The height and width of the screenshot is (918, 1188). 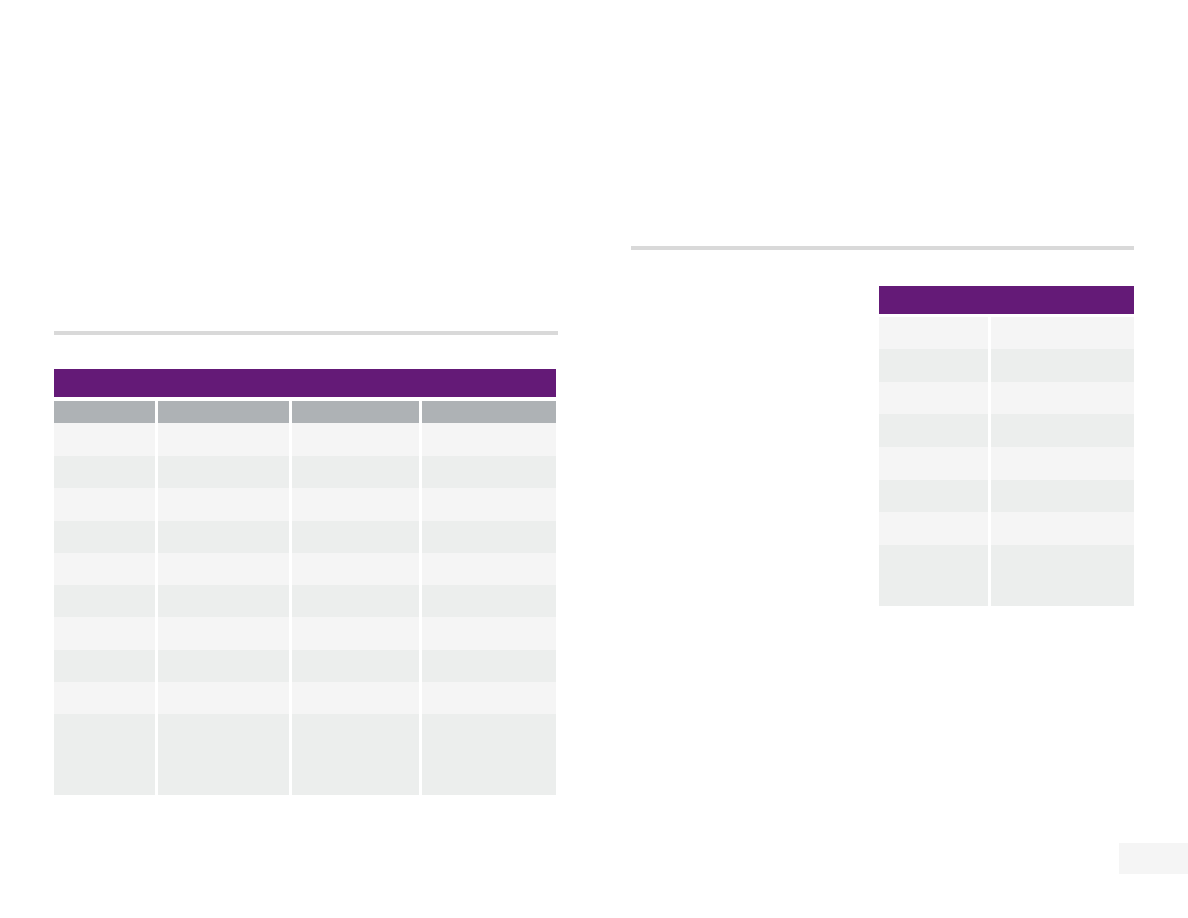 What do you see at coordinates (1006, 300) in the screenshot?
I see `right-table-title` at bounding box center [1006, 300].